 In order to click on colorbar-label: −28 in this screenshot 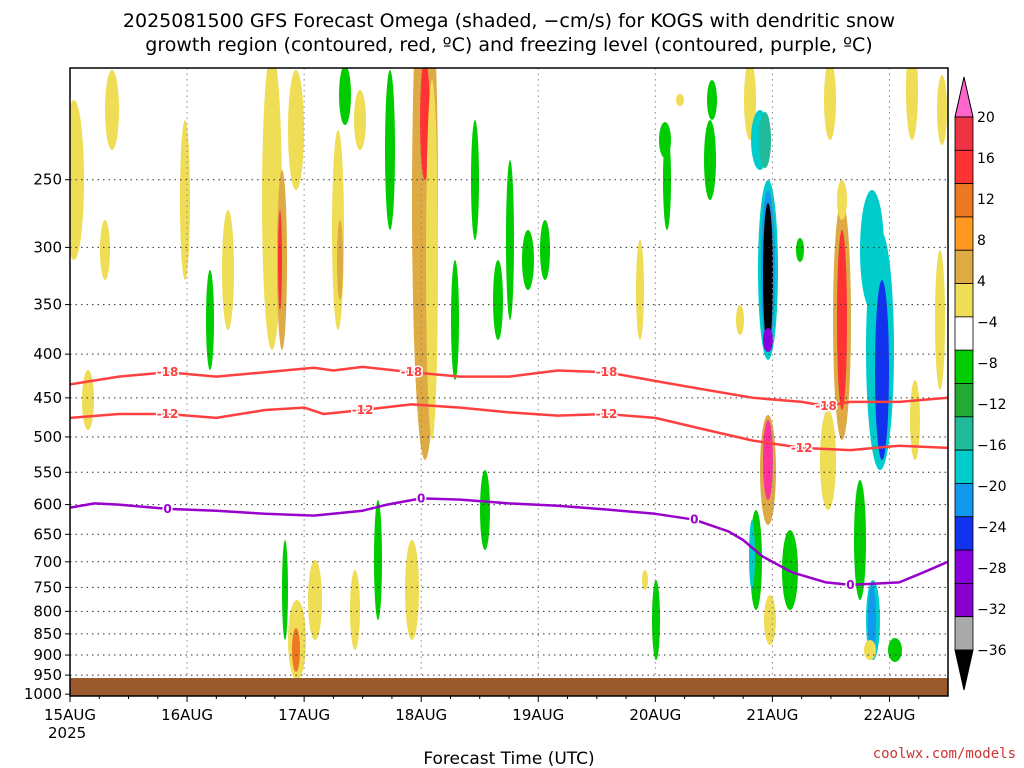, I will do `click(992, 569)`.